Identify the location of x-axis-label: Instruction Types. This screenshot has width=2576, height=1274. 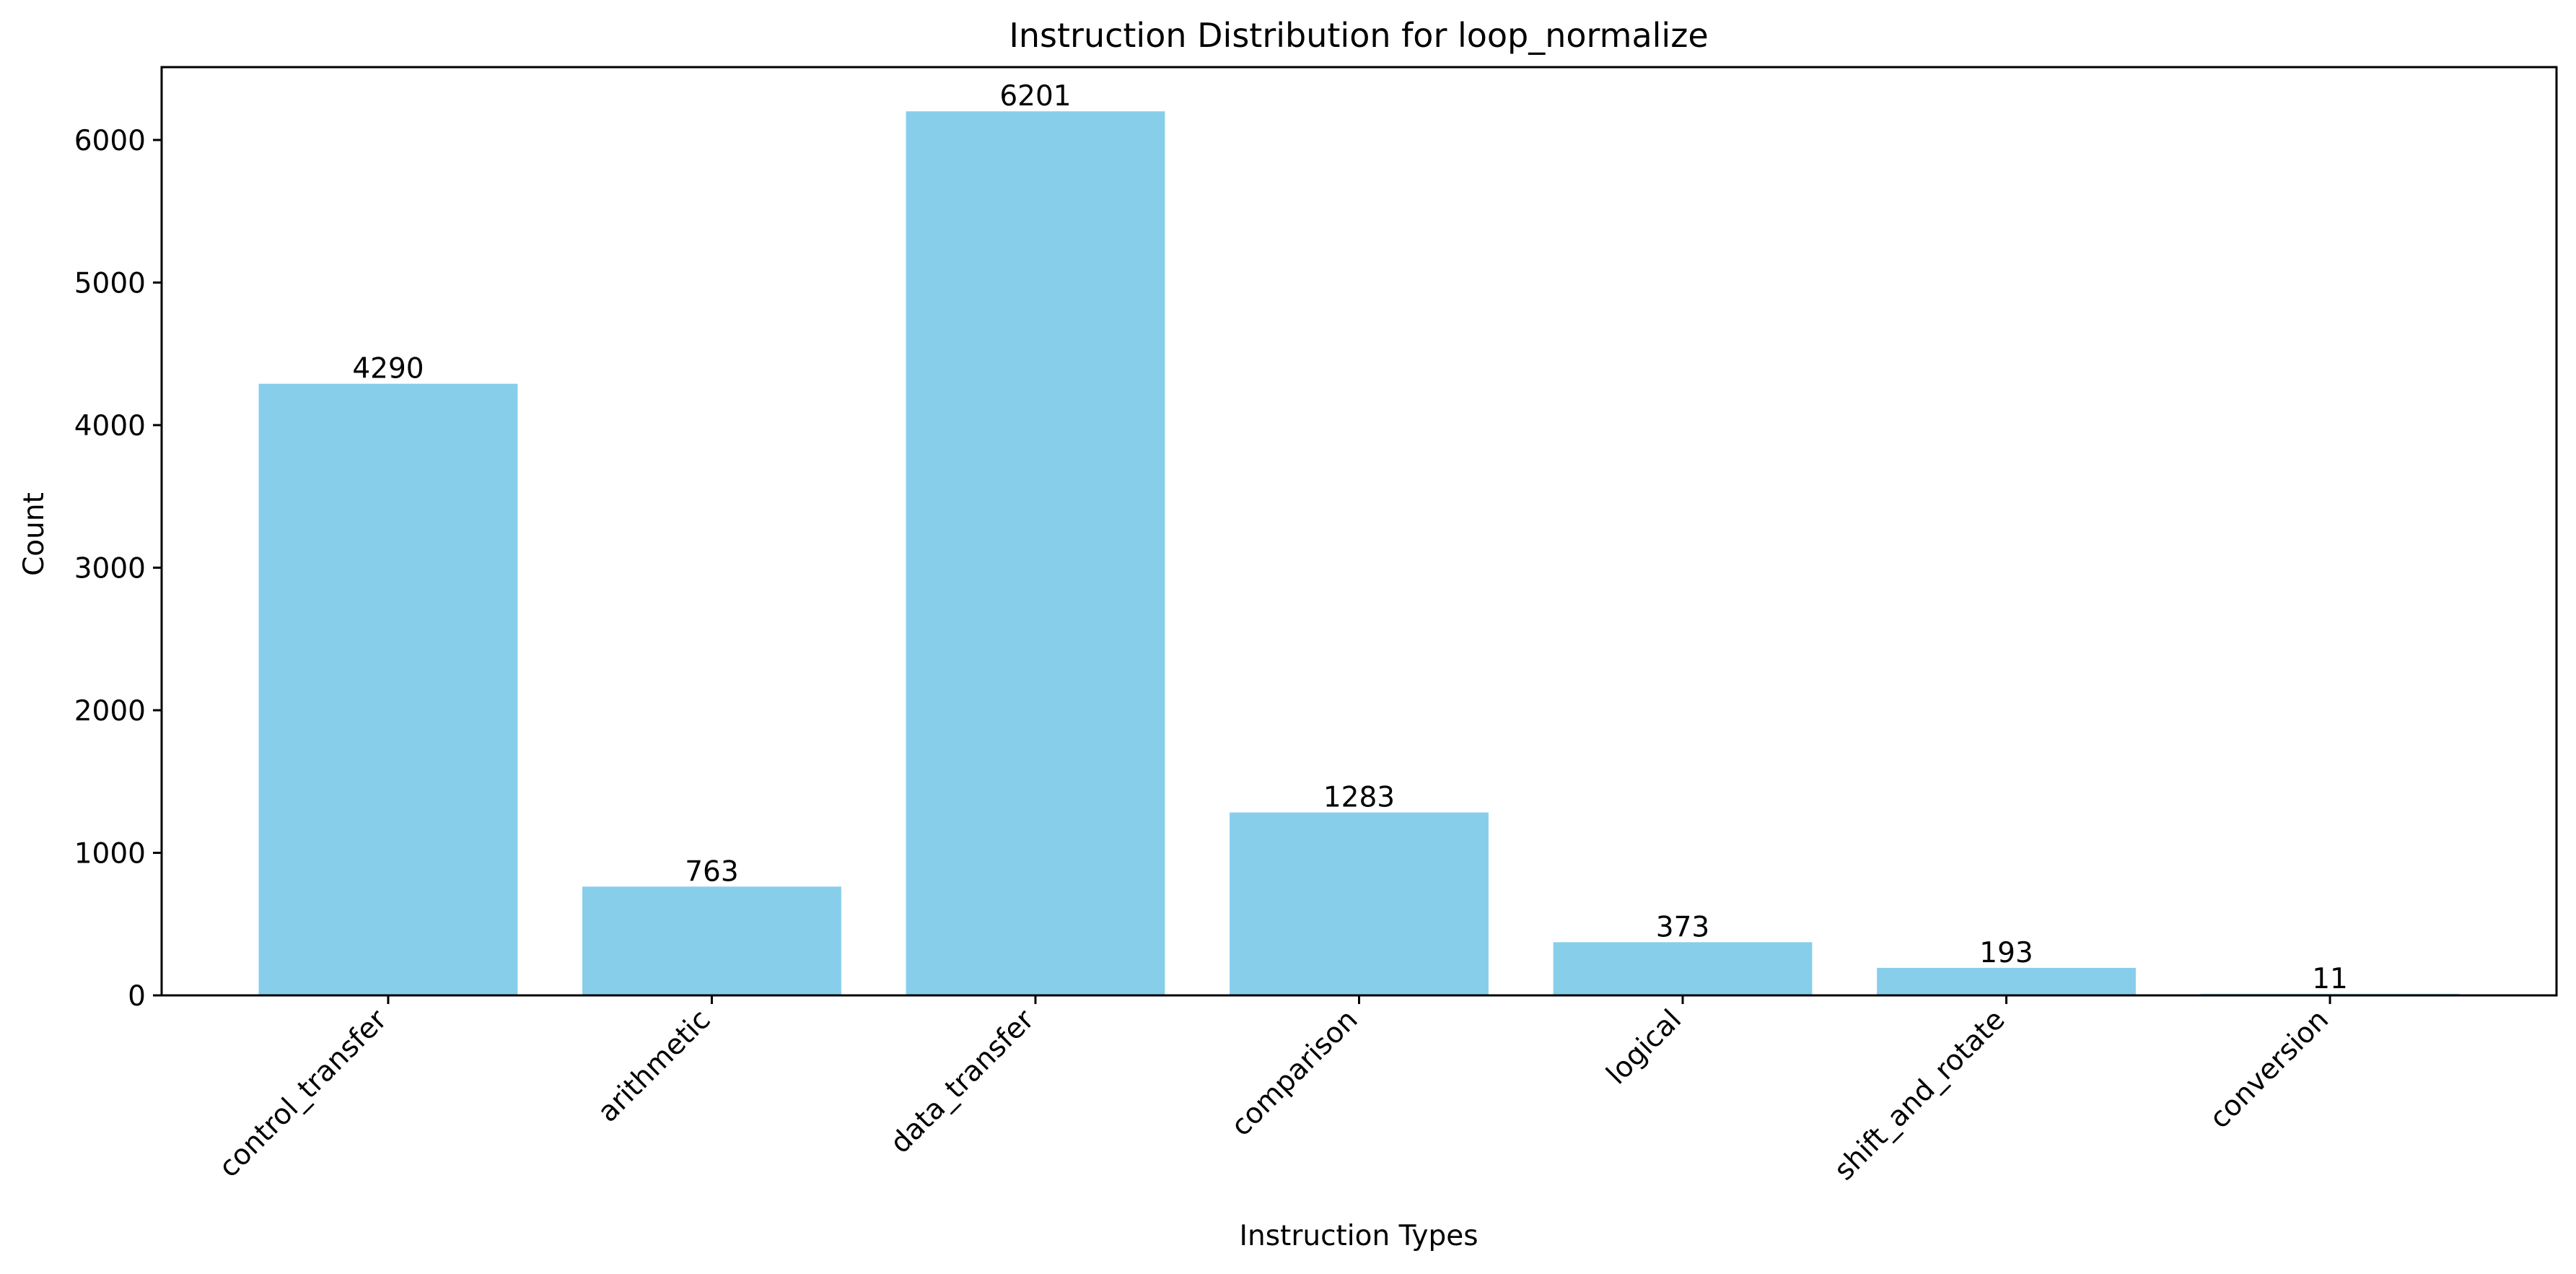
(1358, 1236).